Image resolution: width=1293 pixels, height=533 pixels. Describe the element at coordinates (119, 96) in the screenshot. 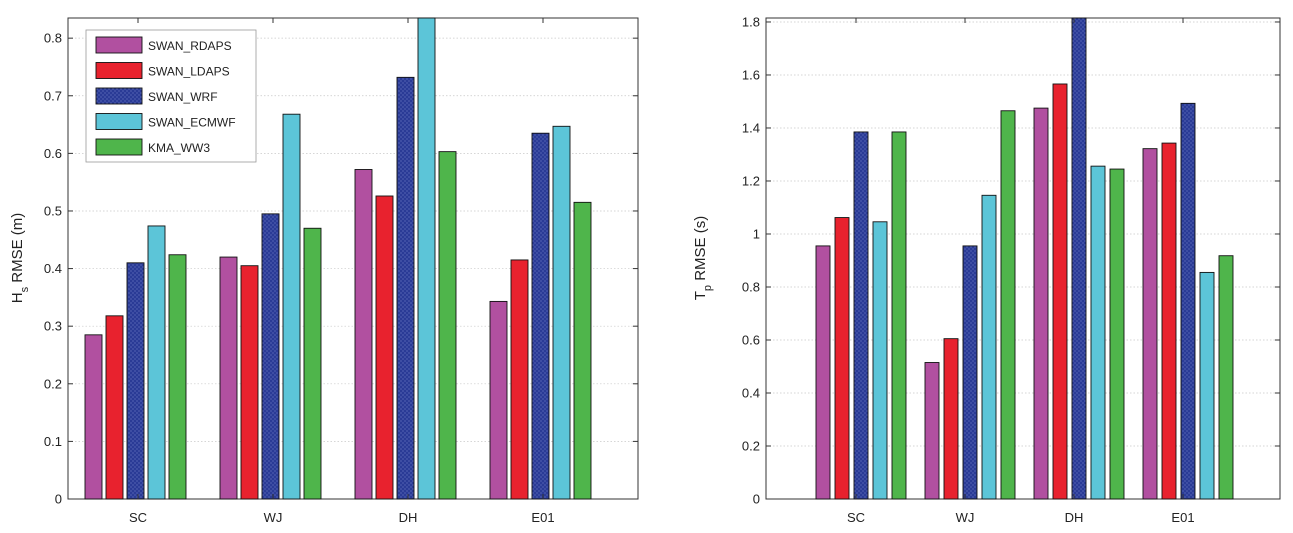

I see `legend-swatch-swan-wrf` at that location.